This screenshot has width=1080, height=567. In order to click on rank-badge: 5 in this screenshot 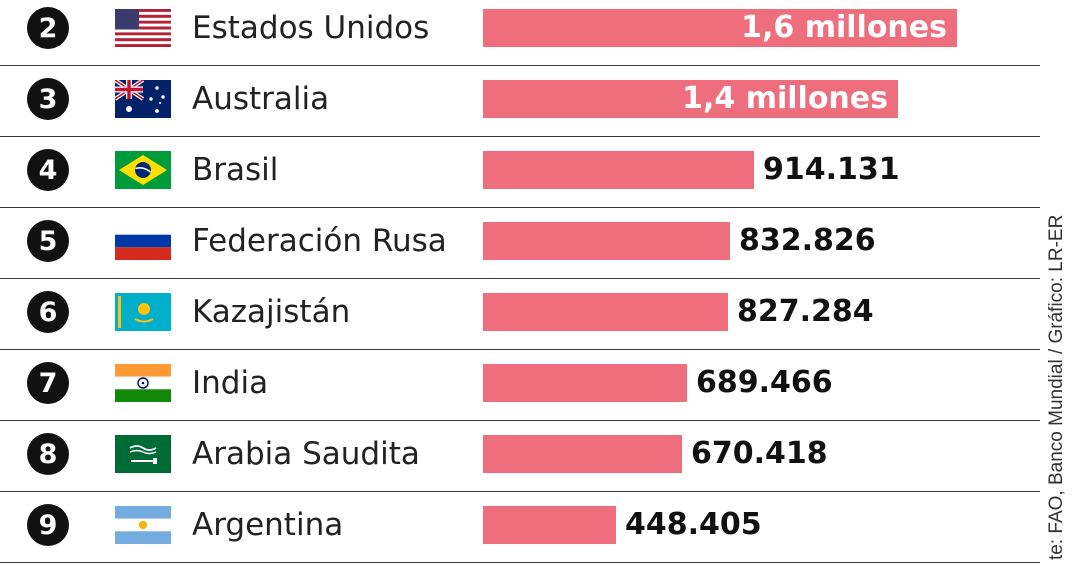, I will do `click(48, 241)`.